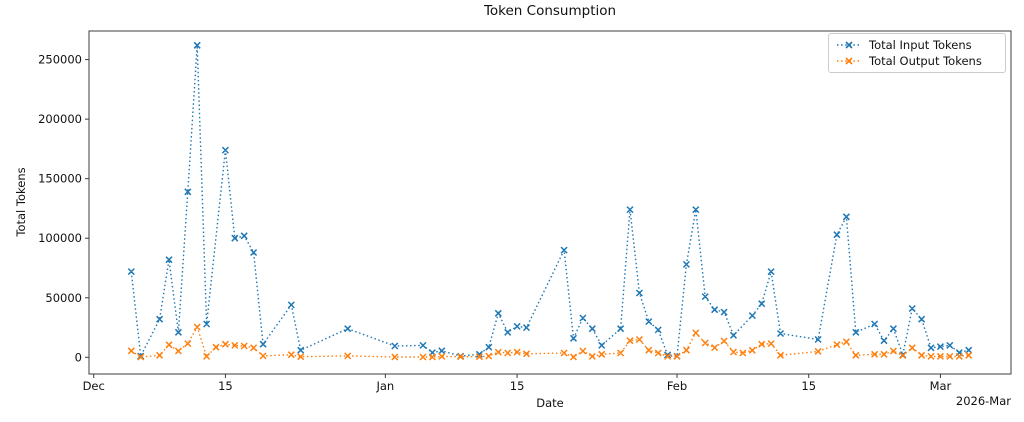 This screenshot has width=1024, height=422. I want to click on legend-item-output: Total Output Tokens, so click(916, 61).